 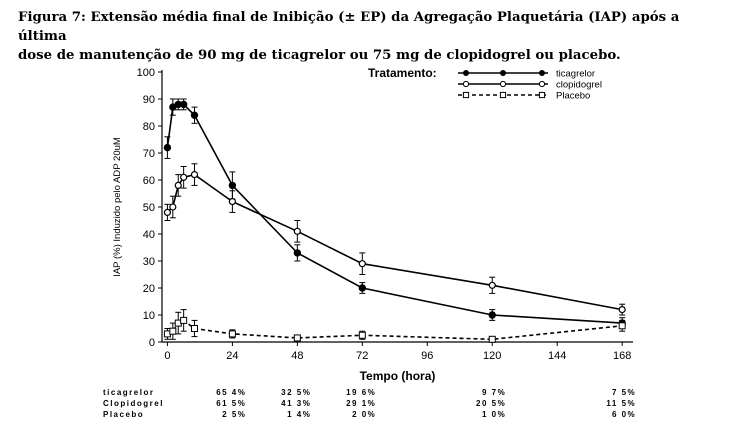 What do you see at coordinates (299, 414) in the screenshot?
I see `n-table-cell: 1 4%` at bounding box center [299, 414].